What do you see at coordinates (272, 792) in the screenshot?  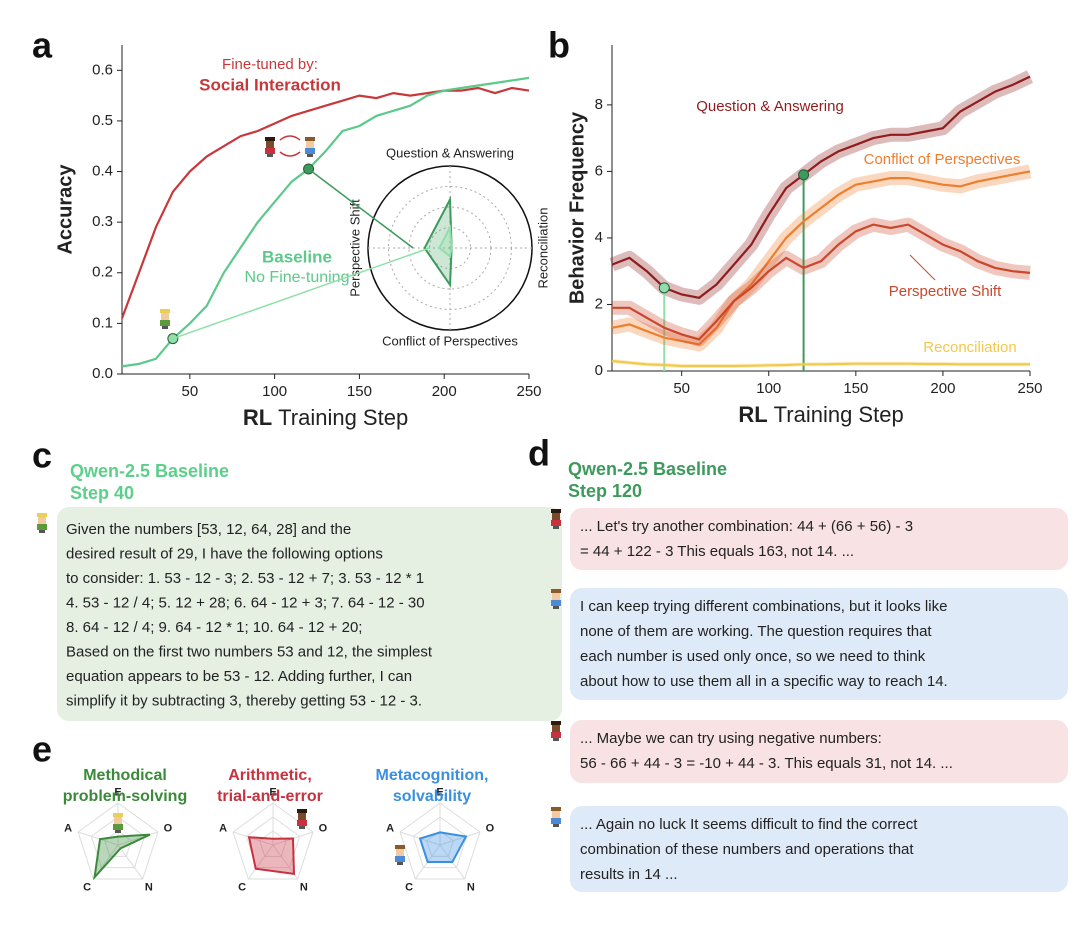 I see `radar-axis-label: E` at bounding box center [272, 792].